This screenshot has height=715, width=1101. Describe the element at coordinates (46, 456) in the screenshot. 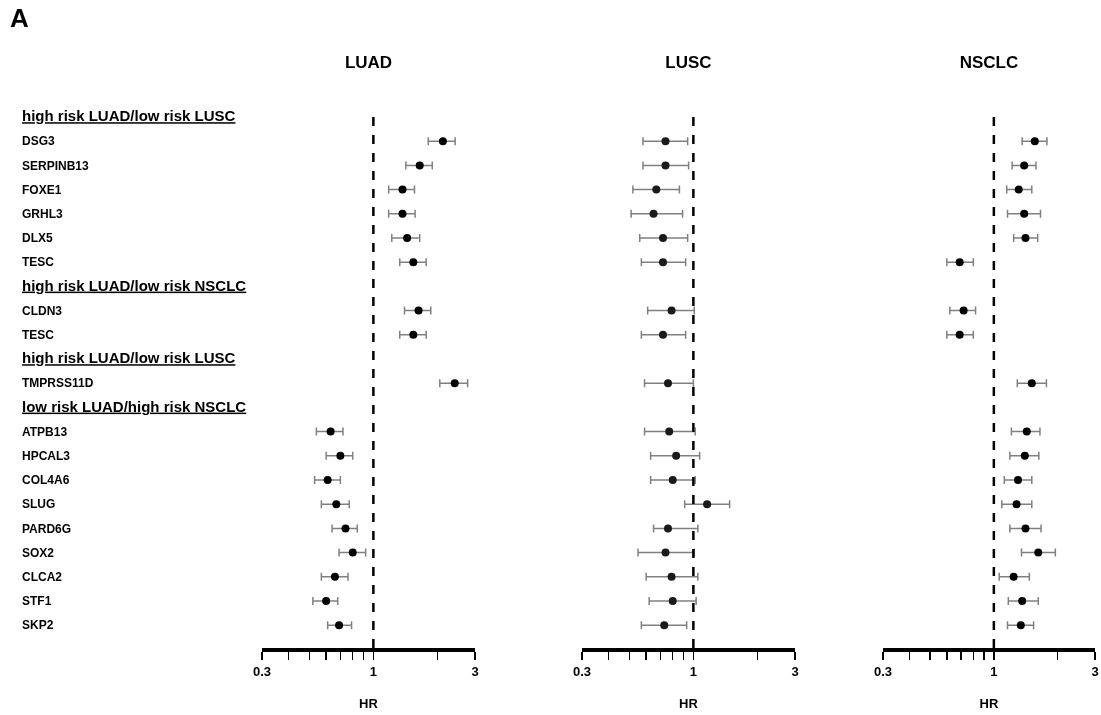

I see `y-tick-label: HPCAL3` at that location.